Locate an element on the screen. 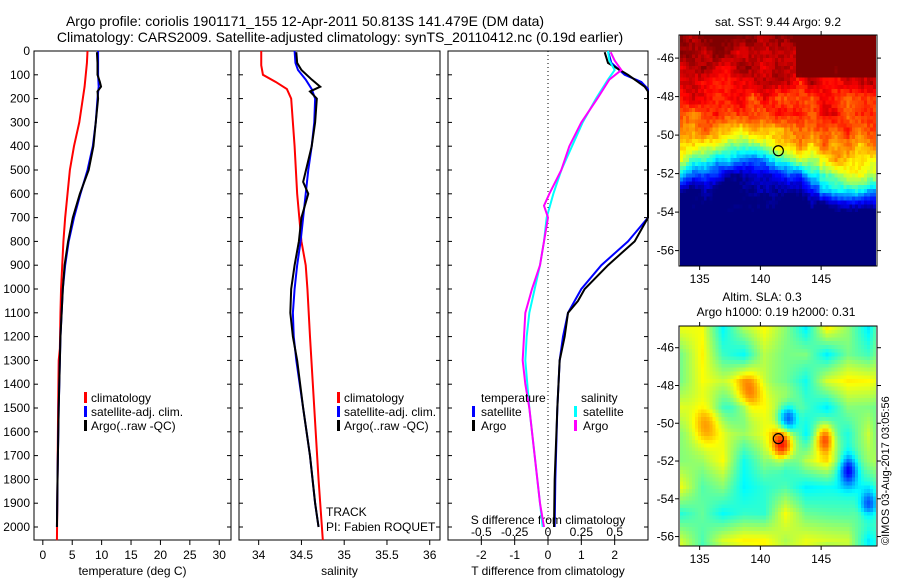 Image resolution: width=900 pixels, height=580 pixels. y-tick-label: 1500 is located at coordinates (16, 408).